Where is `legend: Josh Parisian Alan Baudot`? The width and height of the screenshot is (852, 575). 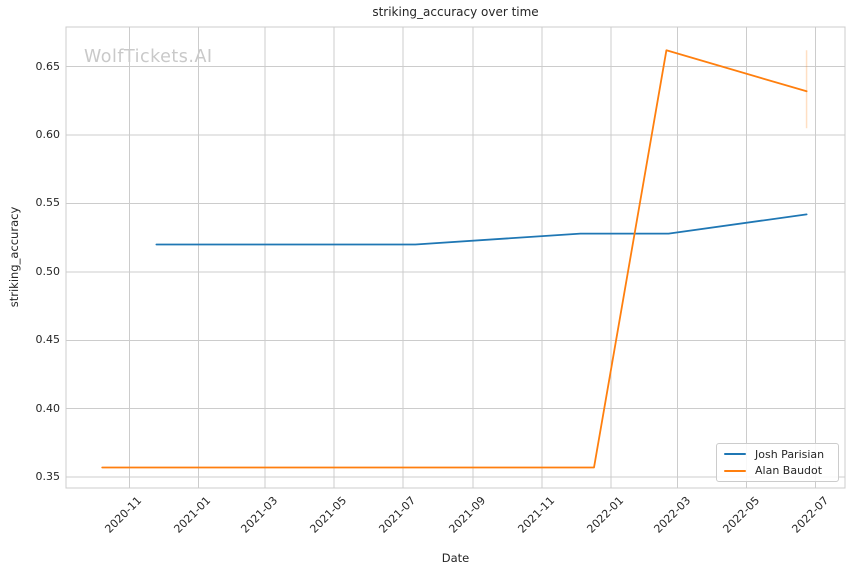 legend: Josh Parisian Alan Baudot is located at coordinates (777, 462).